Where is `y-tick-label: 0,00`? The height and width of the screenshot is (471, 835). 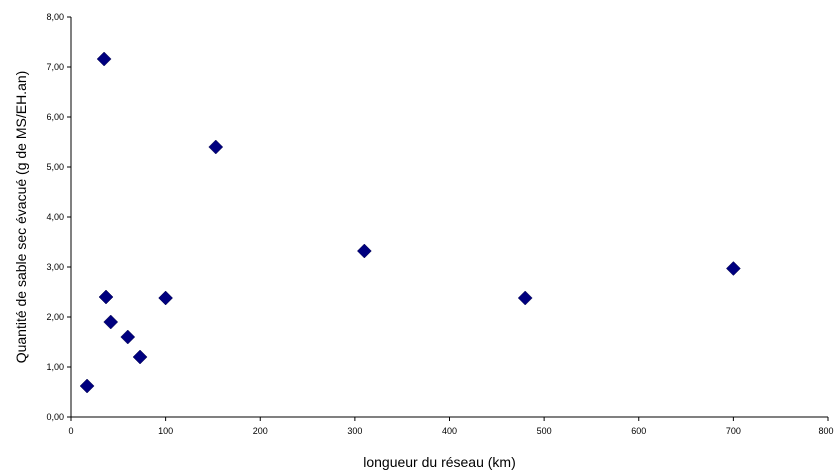 y-tick-label: 0,00 is located at coordinates (55, 417).